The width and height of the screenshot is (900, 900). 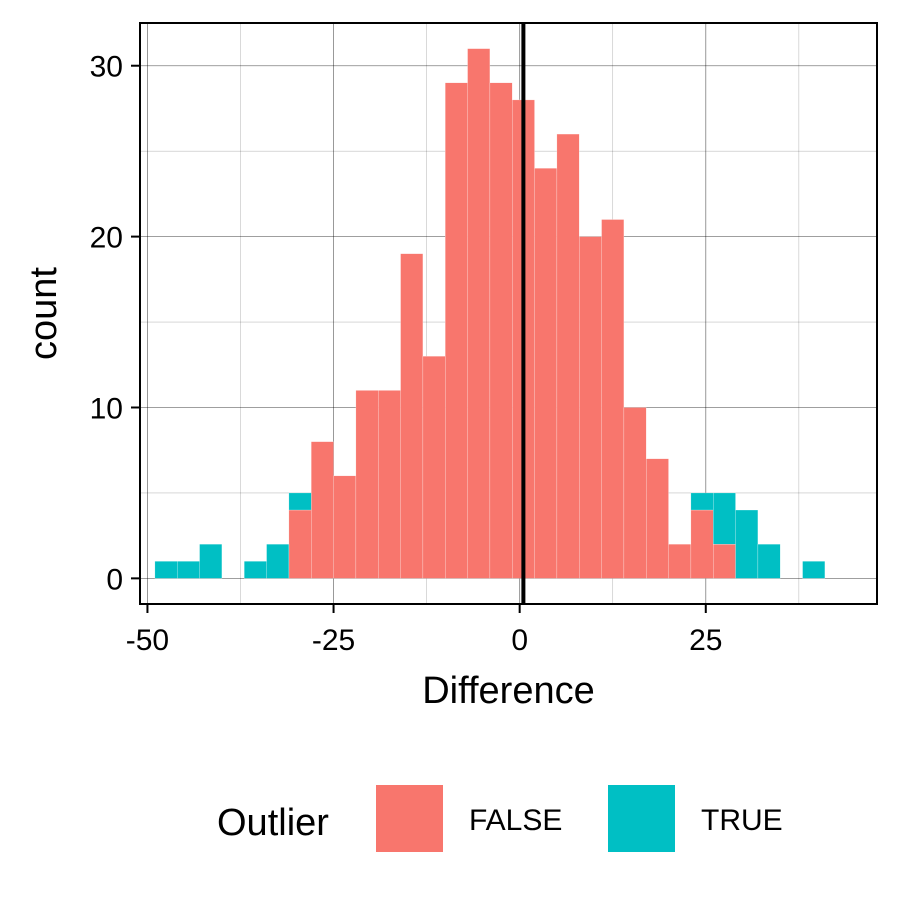 What do you see at coordinates (44, 313) in the screenshot?
I see `y-axis-title: count` at bounding box center [44, 313].